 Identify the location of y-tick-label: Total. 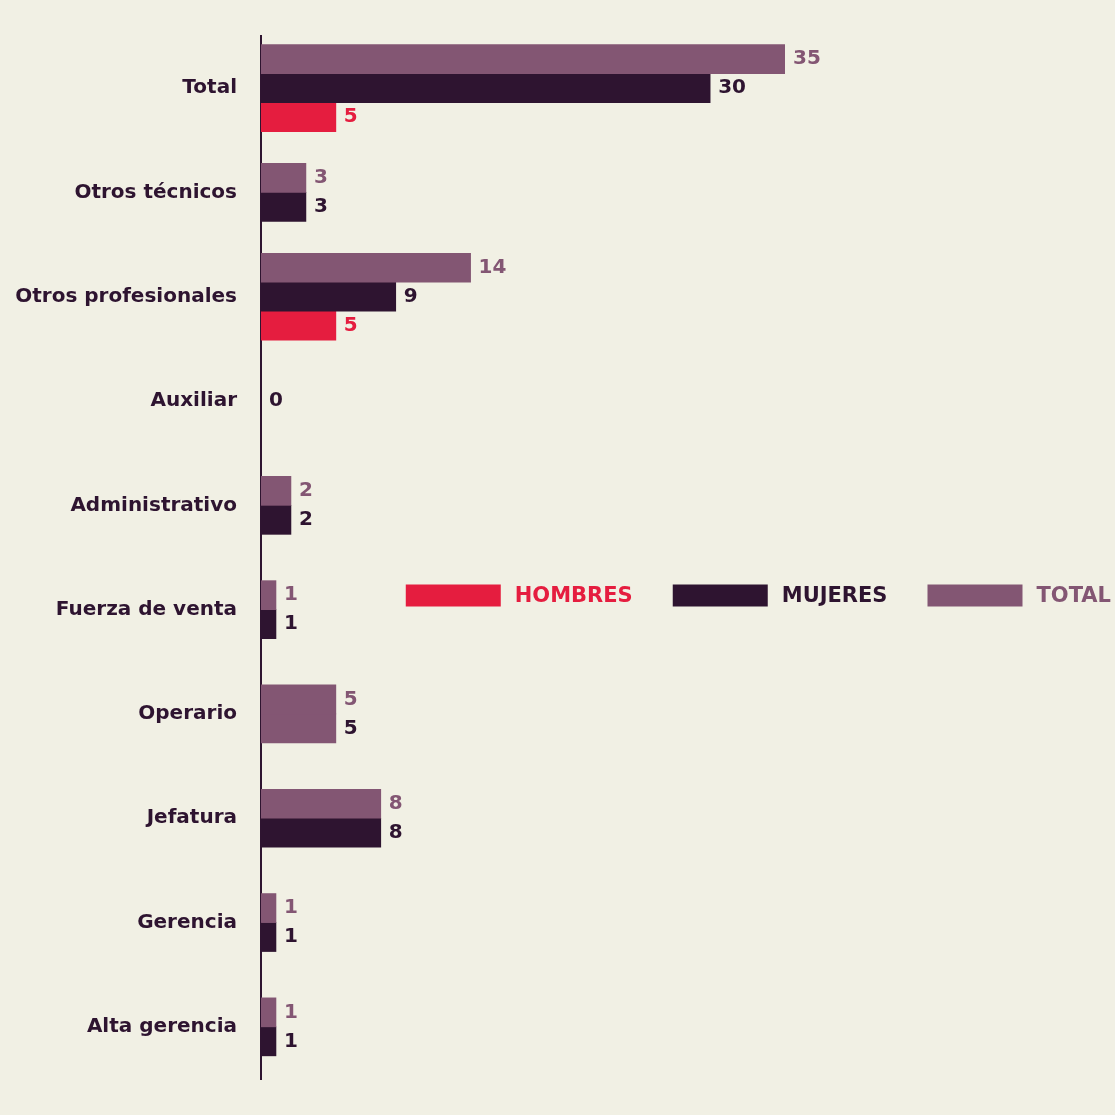
(209, 86).